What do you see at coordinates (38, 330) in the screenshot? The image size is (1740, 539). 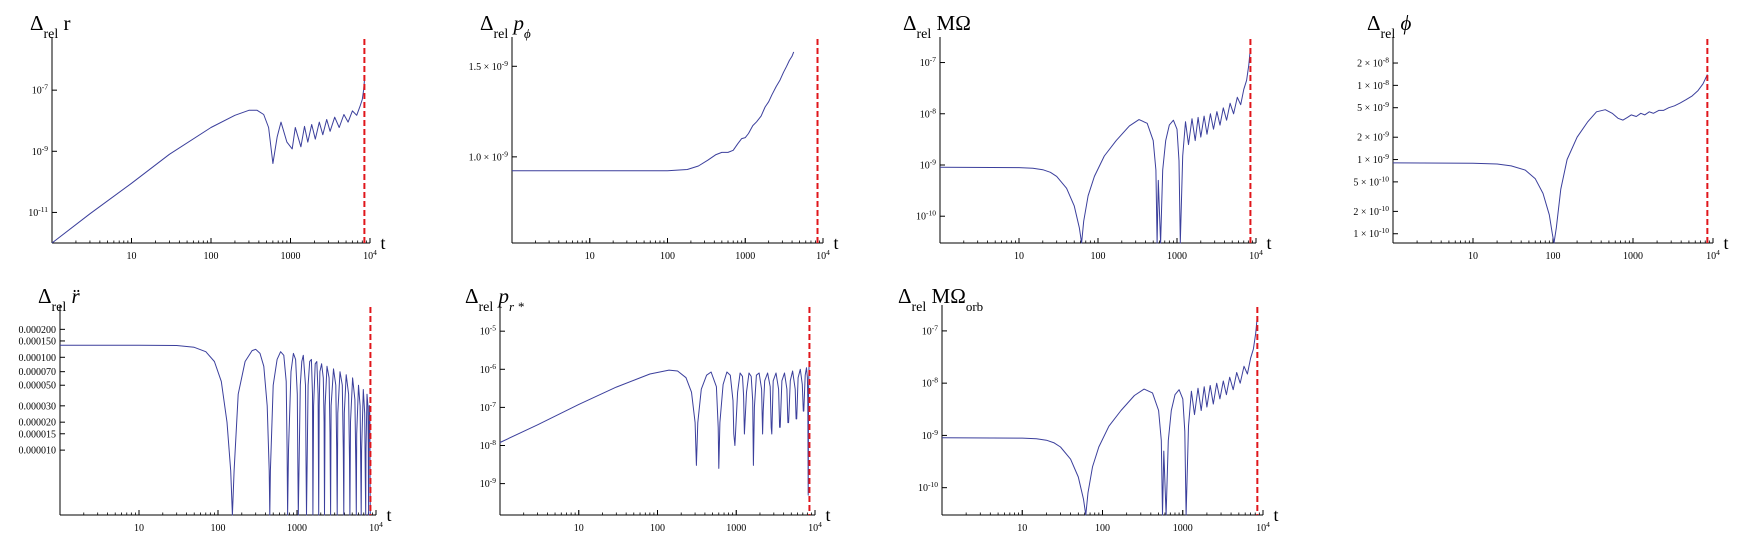 I see `y-tick-label: 0.000200` at bounding box center [38, 330].